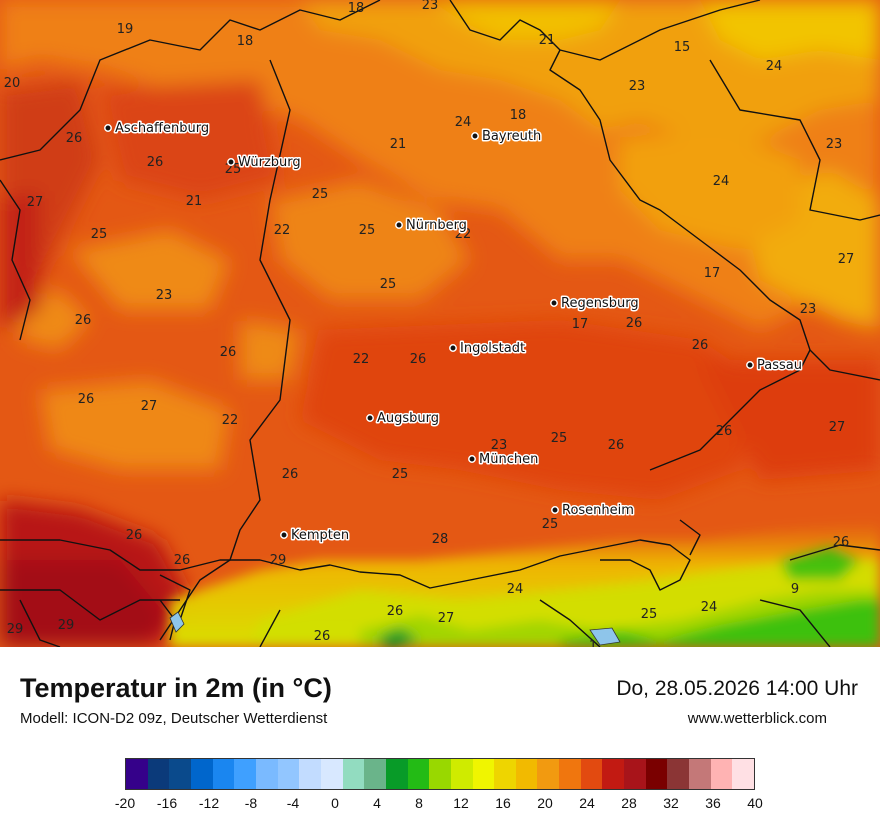  I want to click on temperature-value-label: 1, so click(593, 643).